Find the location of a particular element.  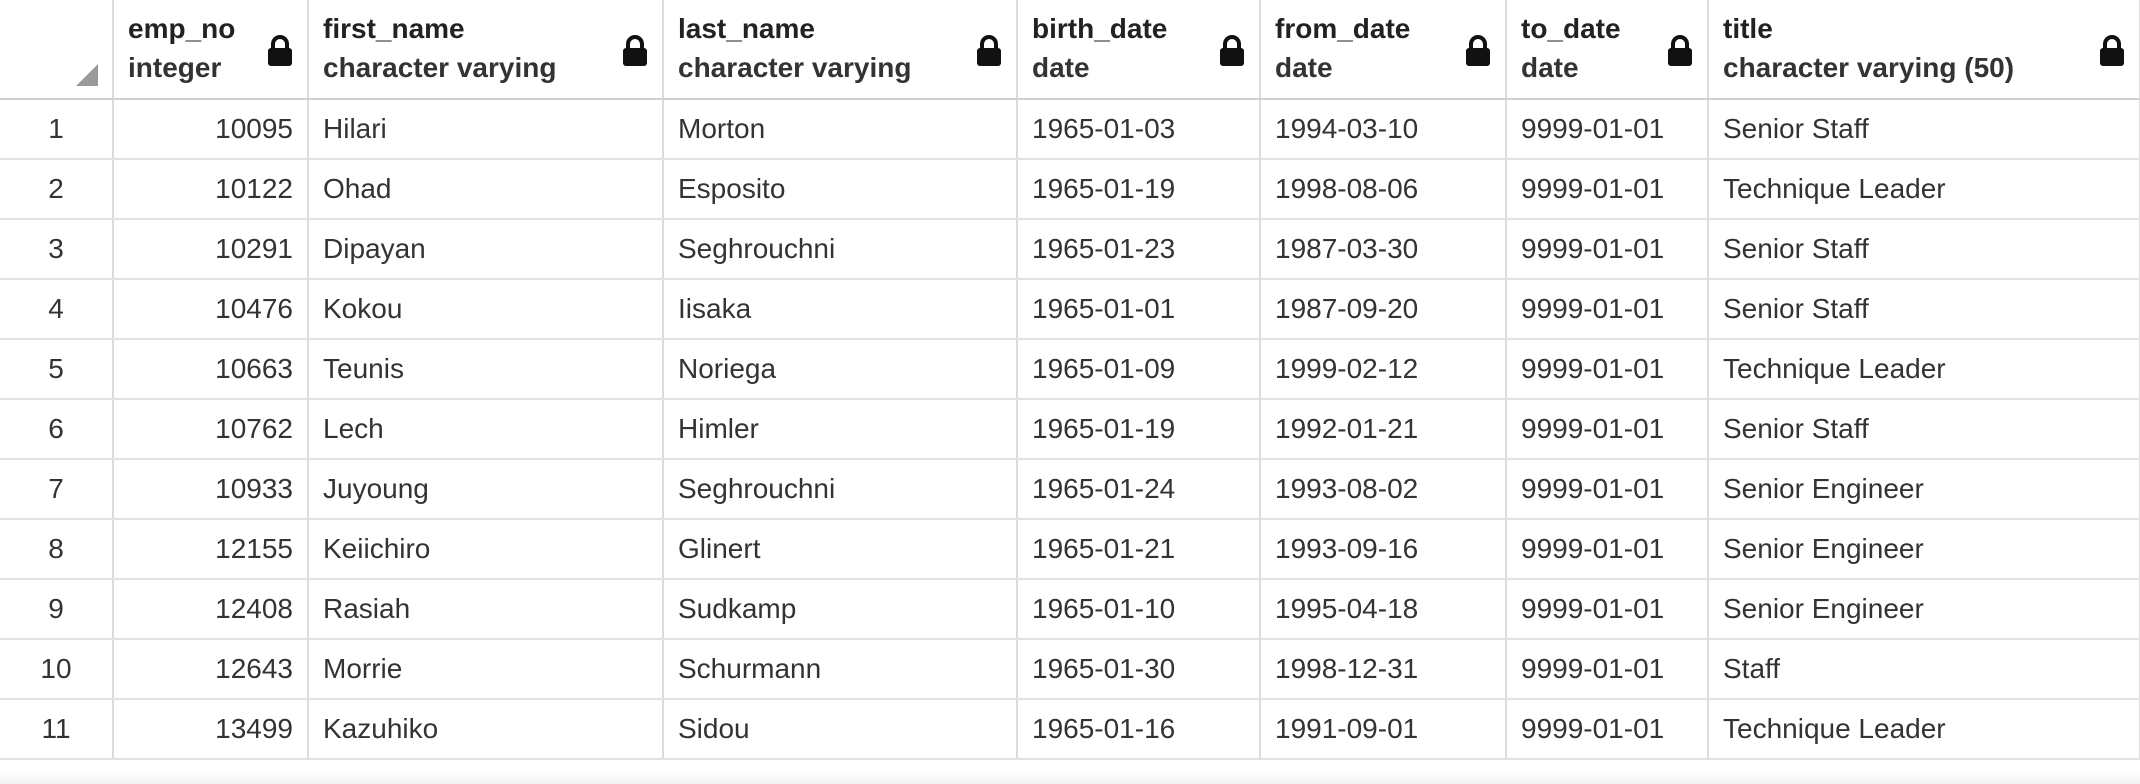

row-number: 9 is located at coordinates (57, 609).